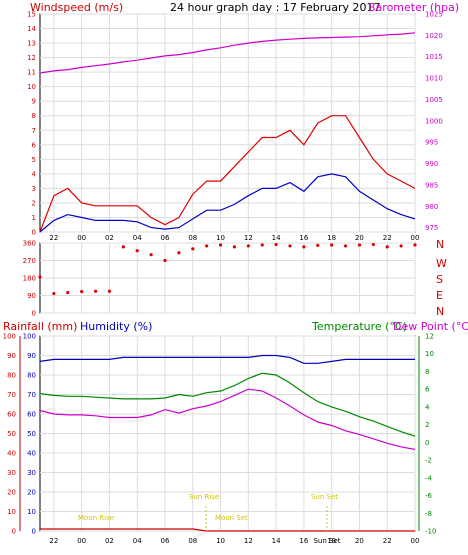 The height and width of the screenshot is (555, 468). Describe the element at coordinates (227, 359) in the screenshot. I see `series-line-humidity` at that location.